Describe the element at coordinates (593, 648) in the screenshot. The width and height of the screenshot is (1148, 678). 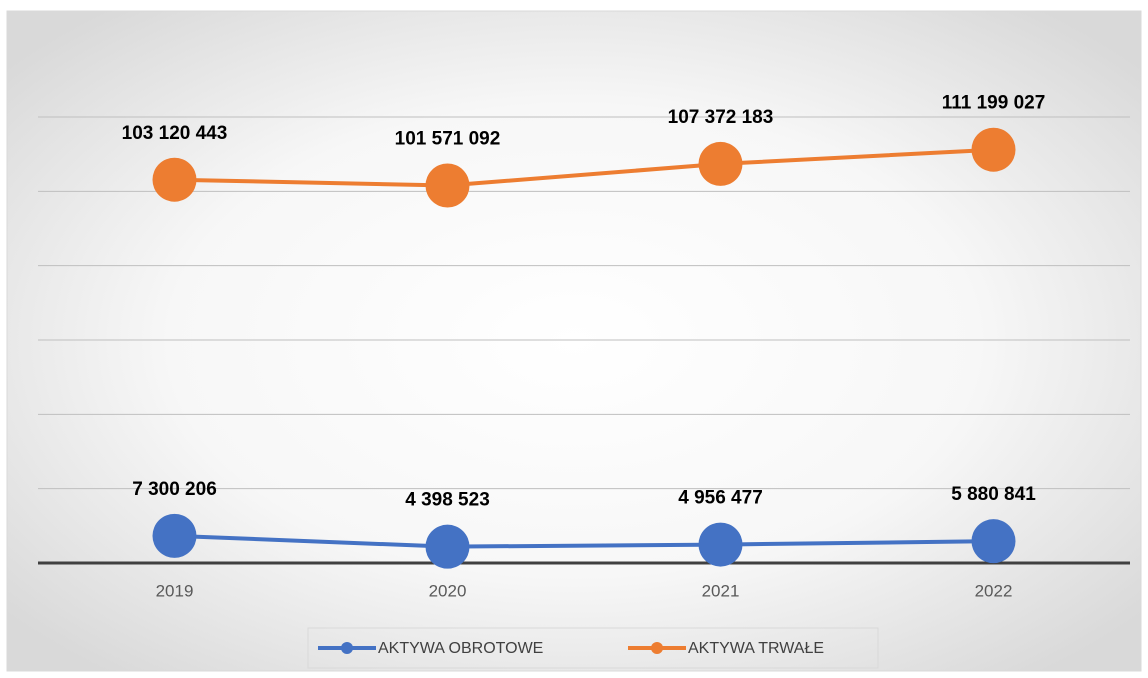
I see `legend-box` at that location.